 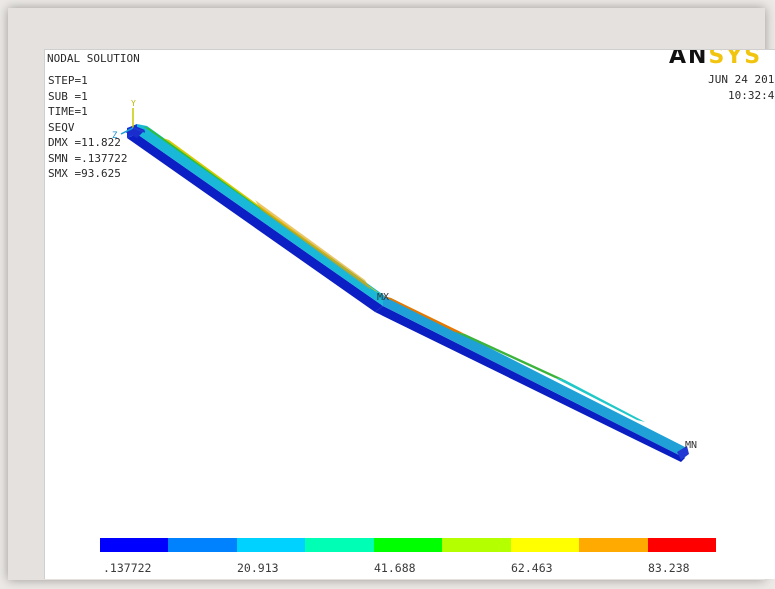 What do you see at coordinates (68, 96) in the screenshot?
I see `info-sub: SUB =1` at bounding box center [68, 96].